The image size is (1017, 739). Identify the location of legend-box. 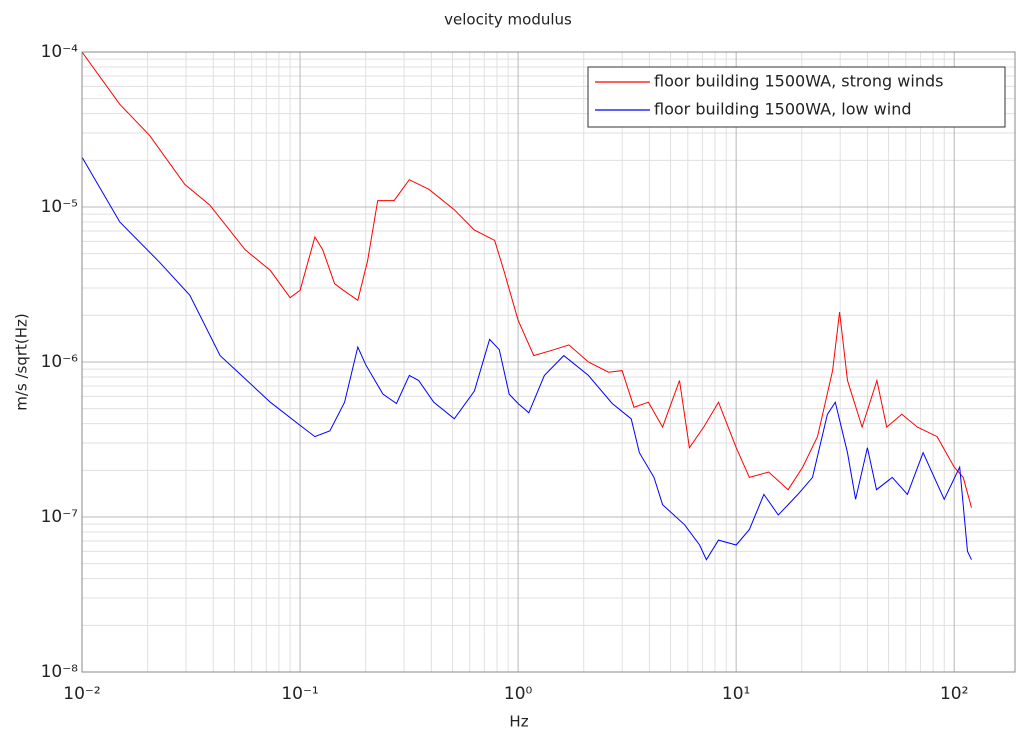
(796, 97).